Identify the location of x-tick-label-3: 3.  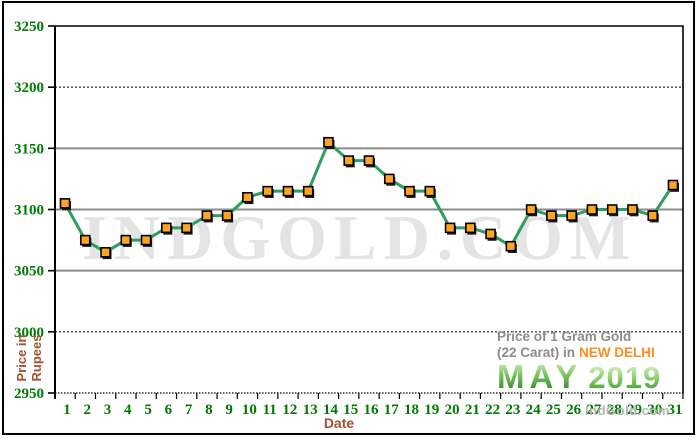
(108, 410).